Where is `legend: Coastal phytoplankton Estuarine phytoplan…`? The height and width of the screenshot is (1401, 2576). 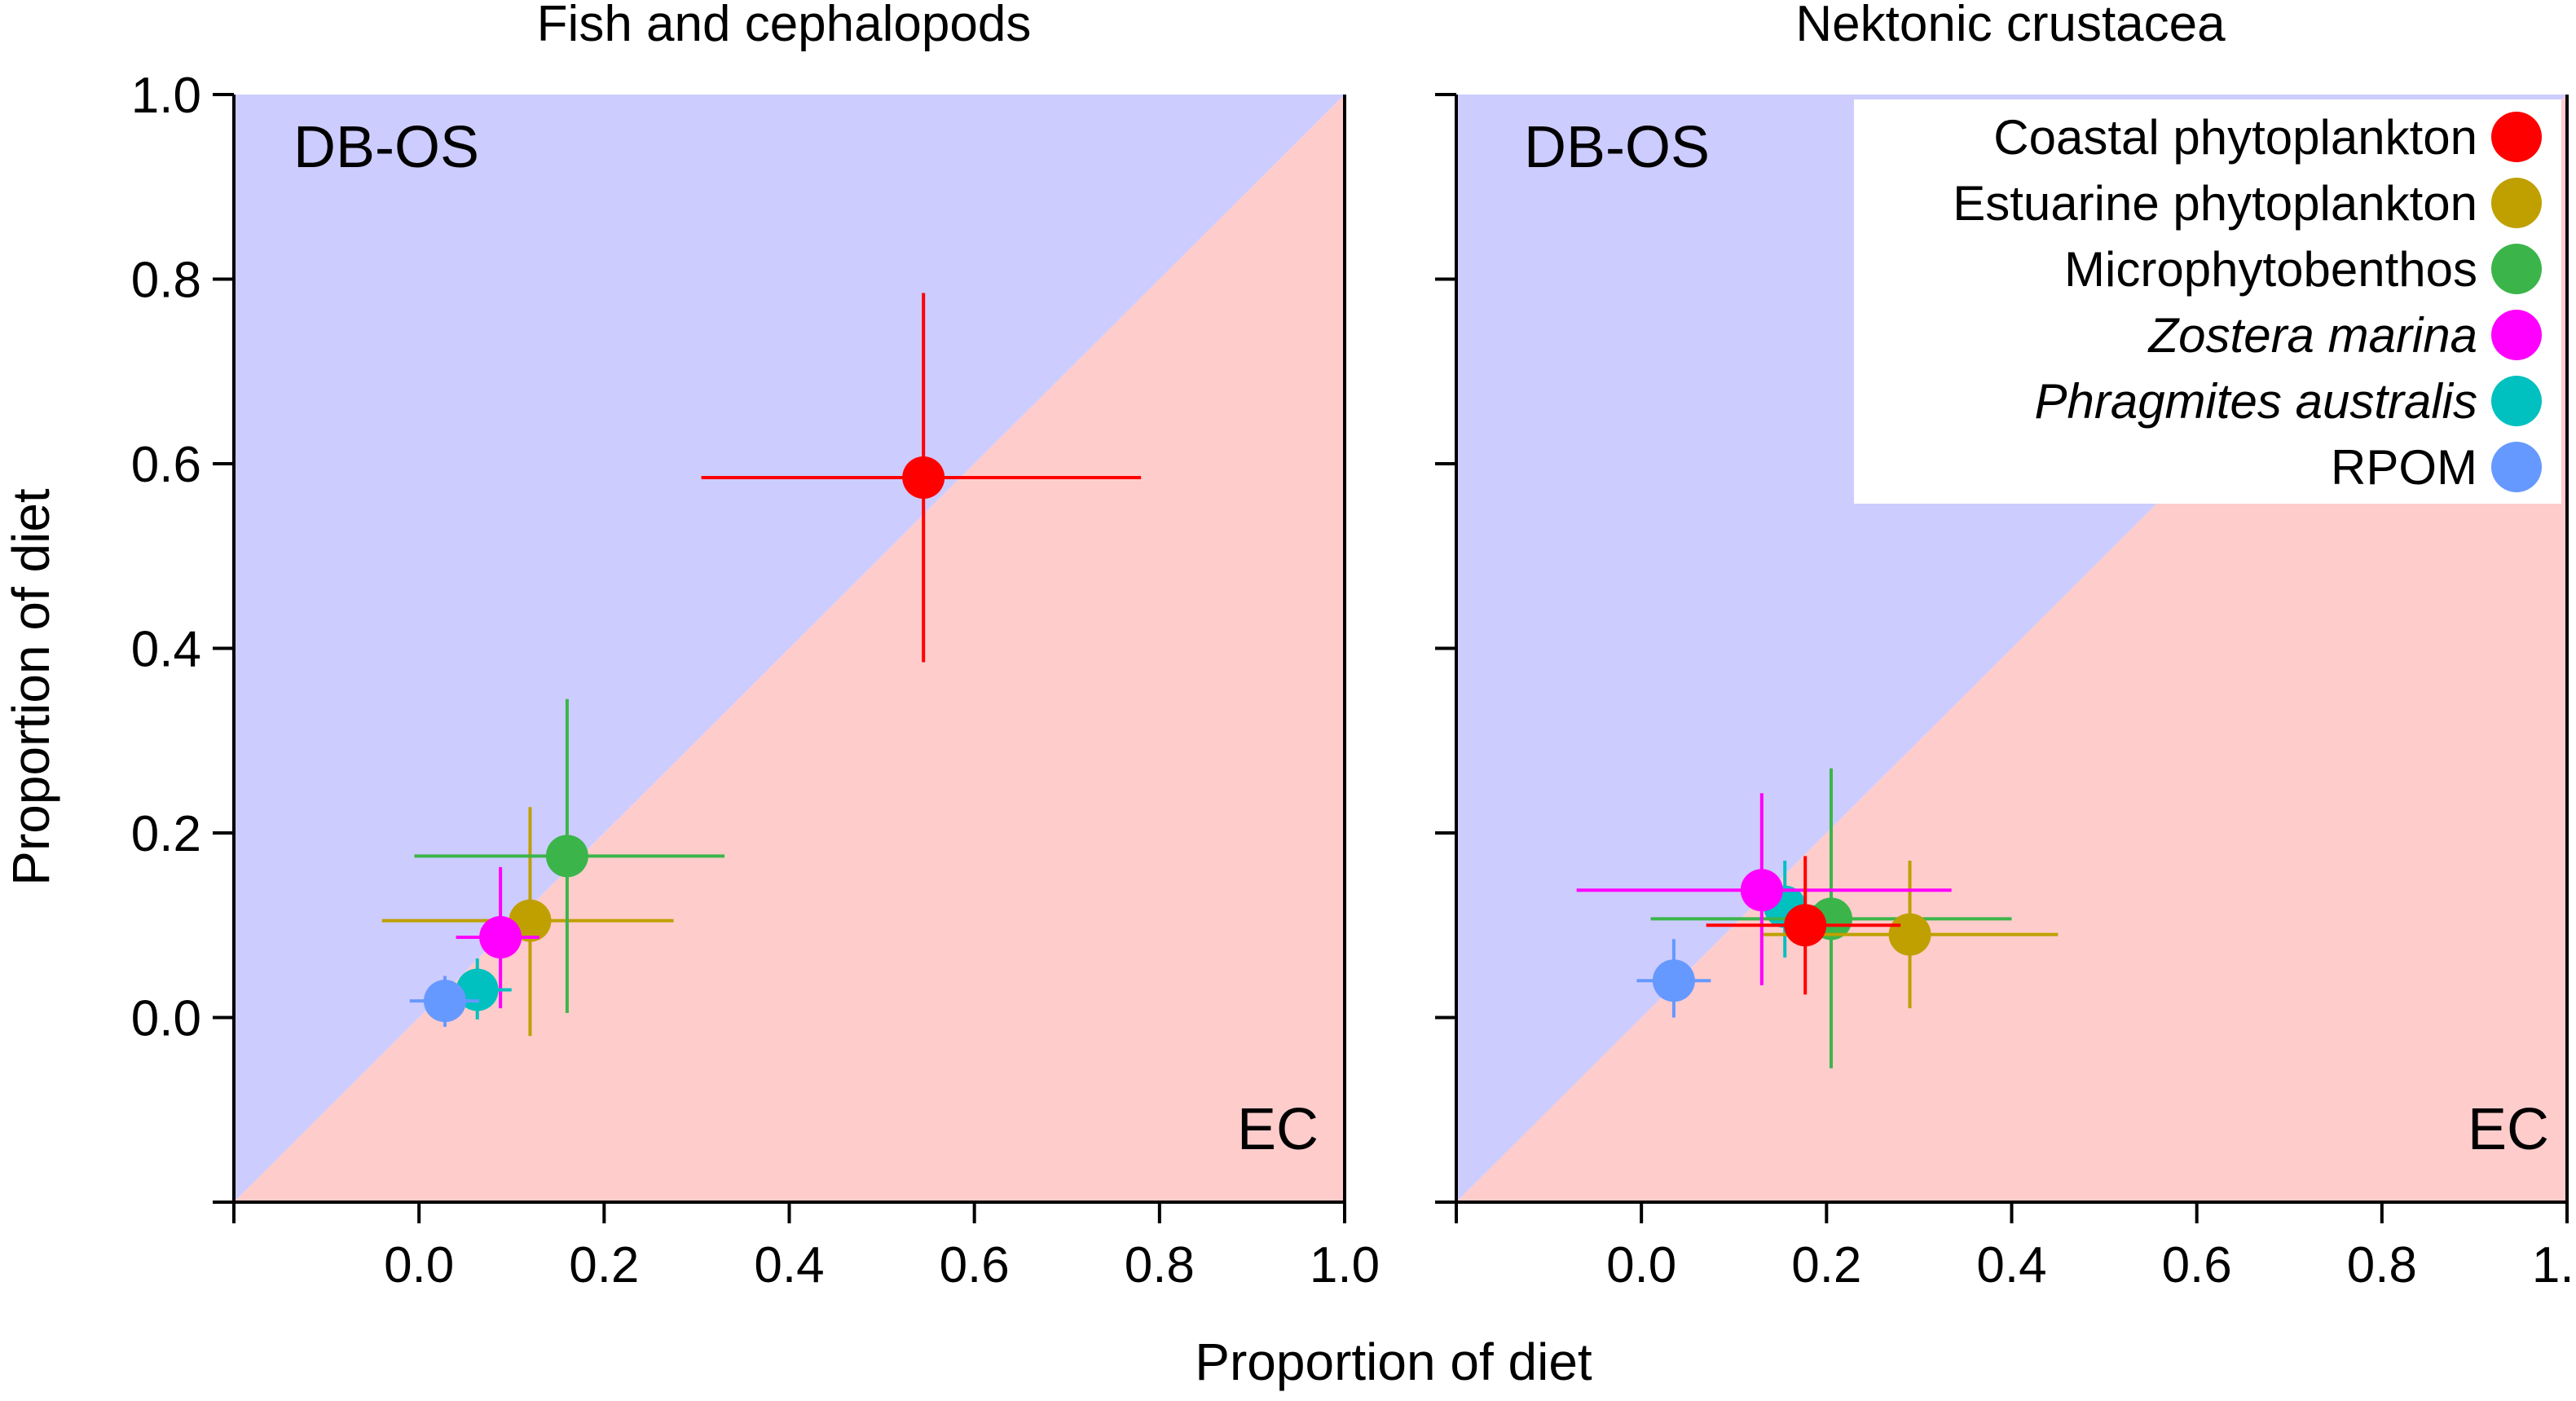 legend: Coastal phytoplankton Estuarine phytoplan… is located at coordinates (2208, 301).